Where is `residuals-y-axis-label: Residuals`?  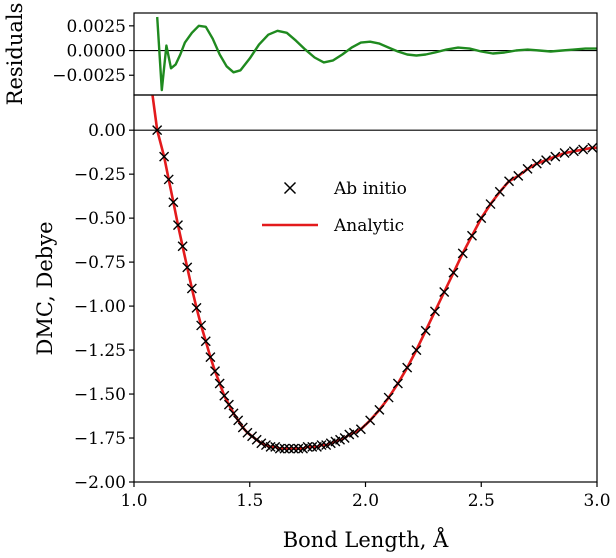
residuals-y-axis-label: Residuals is located at coordinates (15, 54).